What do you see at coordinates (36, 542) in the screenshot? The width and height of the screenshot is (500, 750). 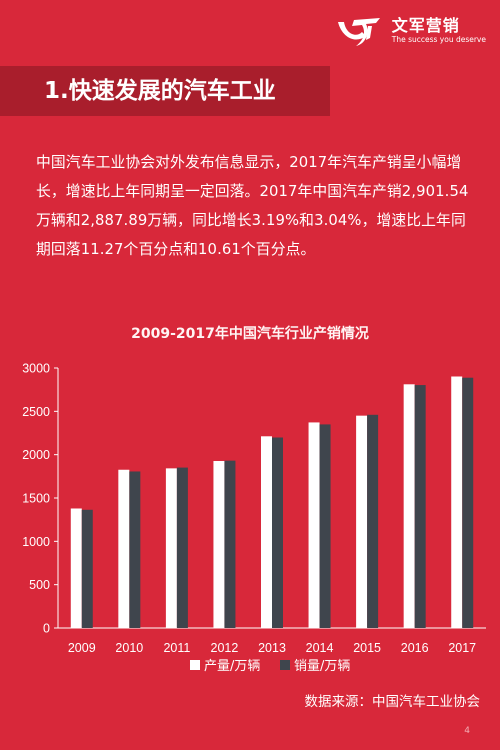 I see `y-tick-label: 1000` at bounding box center [36, 542].